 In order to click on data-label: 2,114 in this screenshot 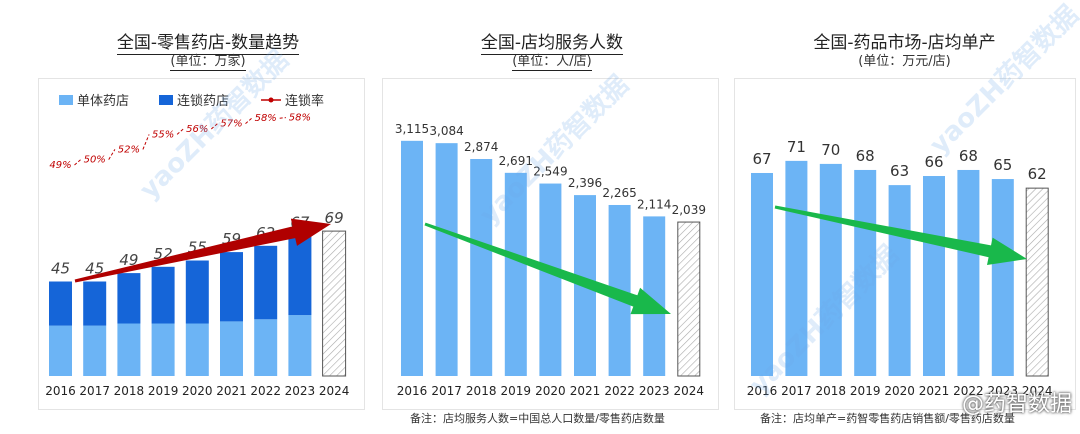, I will do `click(654, 204)`.